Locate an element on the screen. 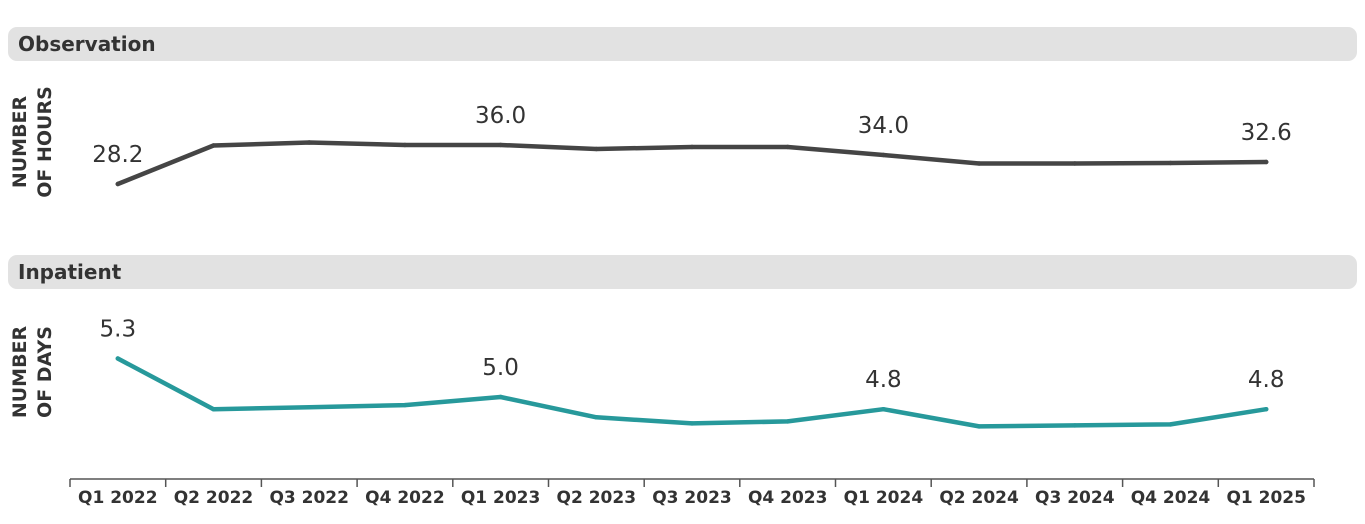 Image resolution: width=1365 pixels, height=524 pixels. x-tick-label-13: Q1 2025 is located at coordinates (1266, 498).